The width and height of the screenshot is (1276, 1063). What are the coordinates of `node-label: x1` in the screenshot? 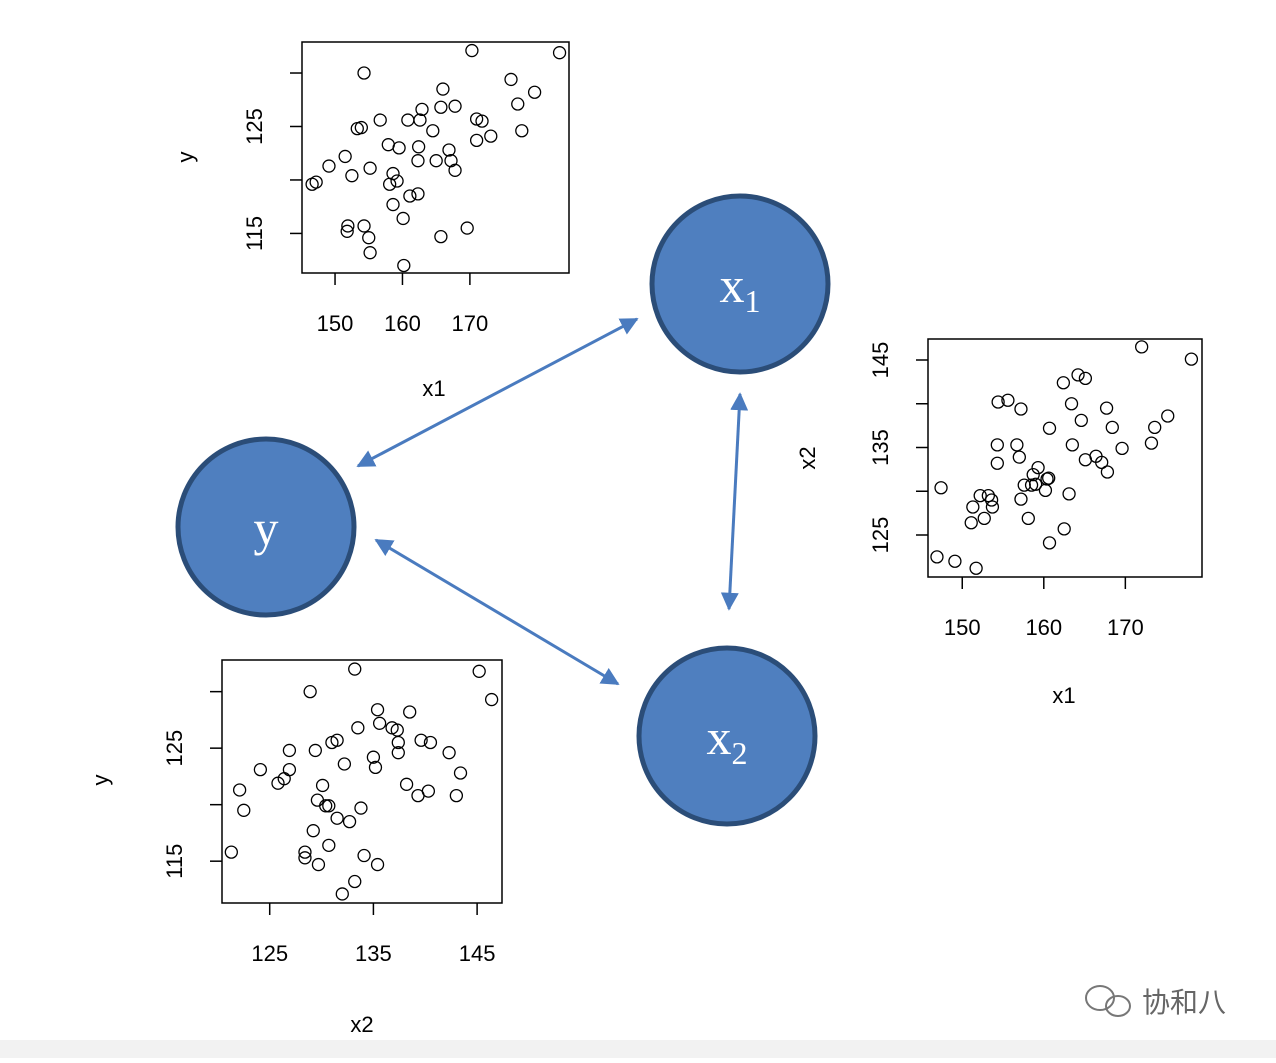 It's located at (740, 288).